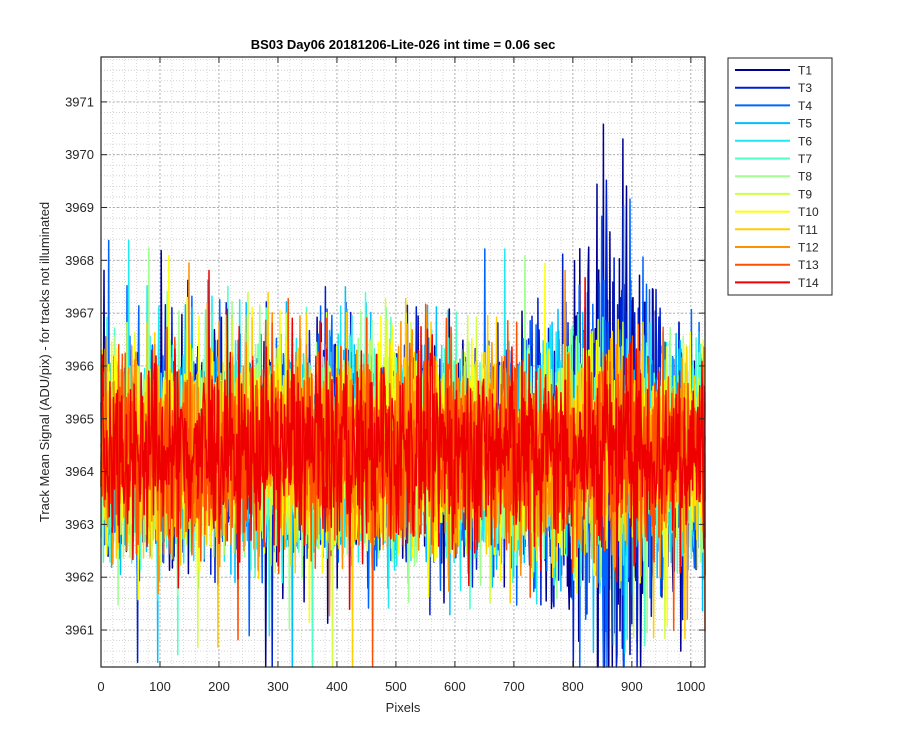  Describe the element at coordinates (79, 630) in the screenshot. I see `y-tick-label: 3961` at that location.